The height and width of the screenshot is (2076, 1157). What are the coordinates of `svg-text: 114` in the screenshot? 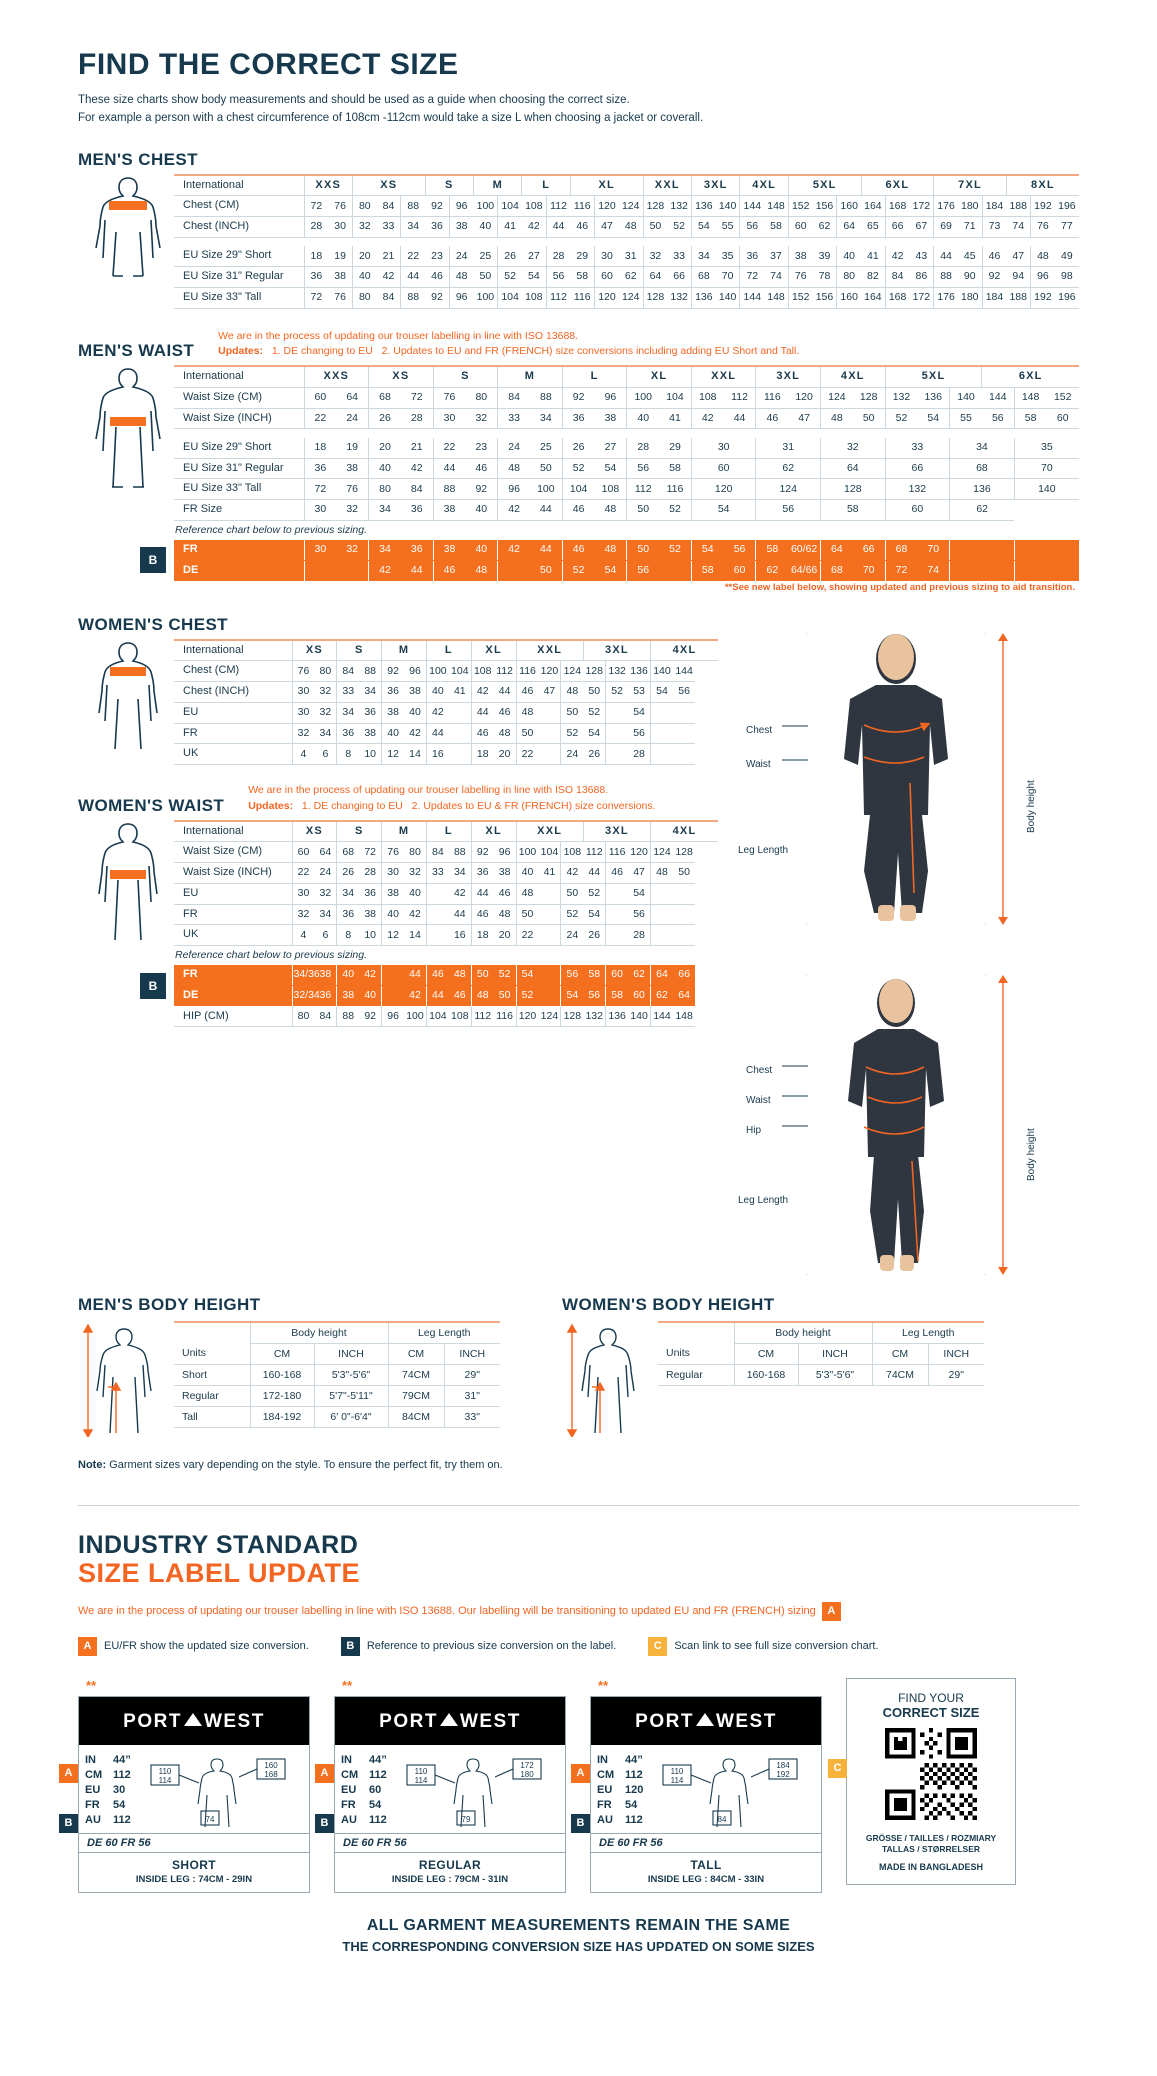 It's located at (164, 1780).